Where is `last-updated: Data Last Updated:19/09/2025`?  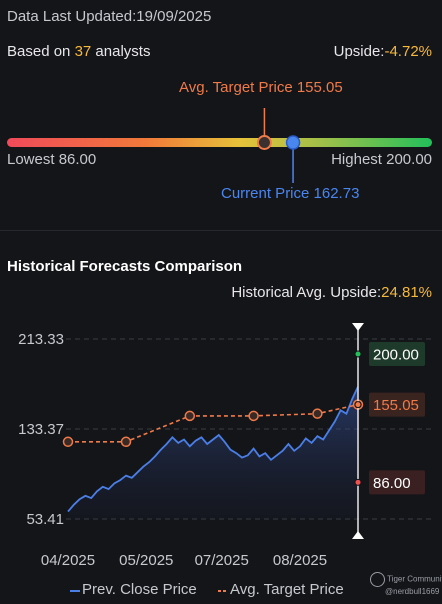
last-updated: Data Last Updated:19/09/2025 is located at coordinates (109, 16).